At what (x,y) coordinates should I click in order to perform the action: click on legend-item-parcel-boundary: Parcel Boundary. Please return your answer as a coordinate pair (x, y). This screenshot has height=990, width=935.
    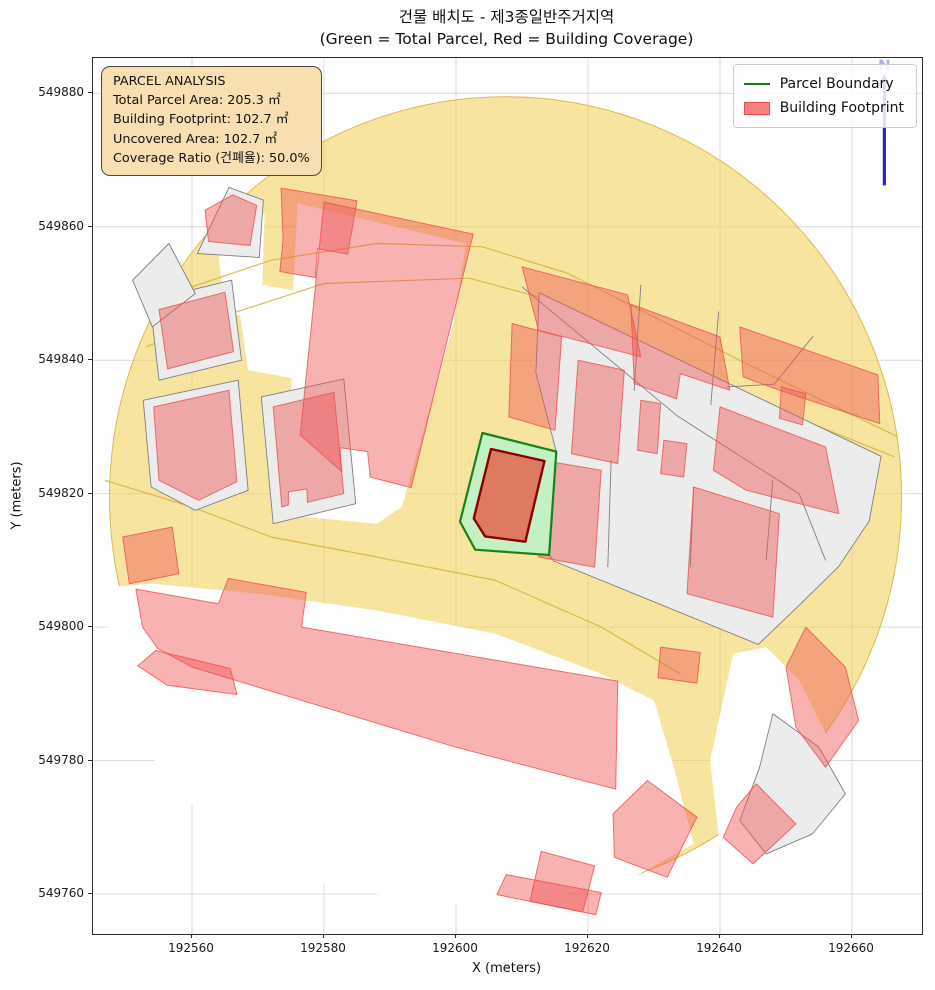
    Looking at the image, I should click on (823, 84).